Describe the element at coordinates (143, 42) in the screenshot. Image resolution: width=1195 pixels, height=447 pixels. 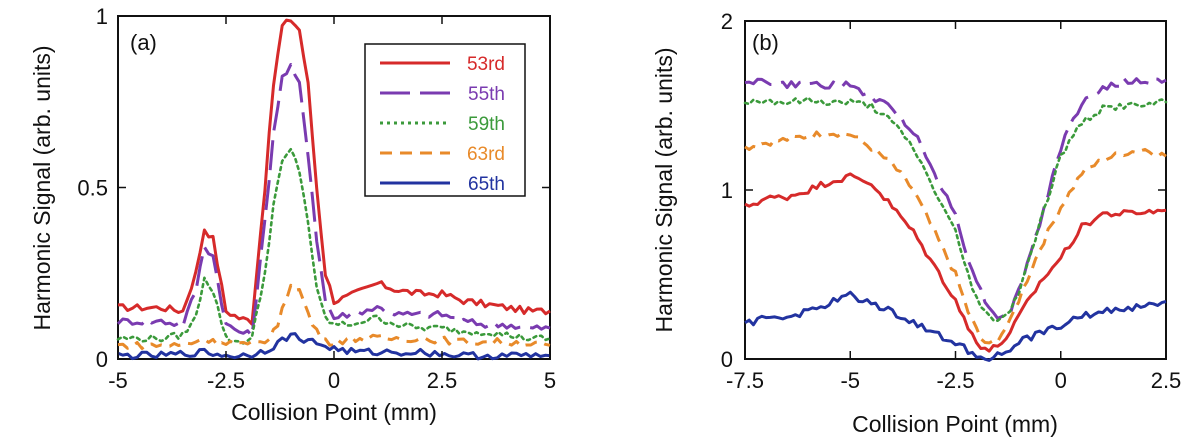
I see `panel-label-a: (a)` at that location.